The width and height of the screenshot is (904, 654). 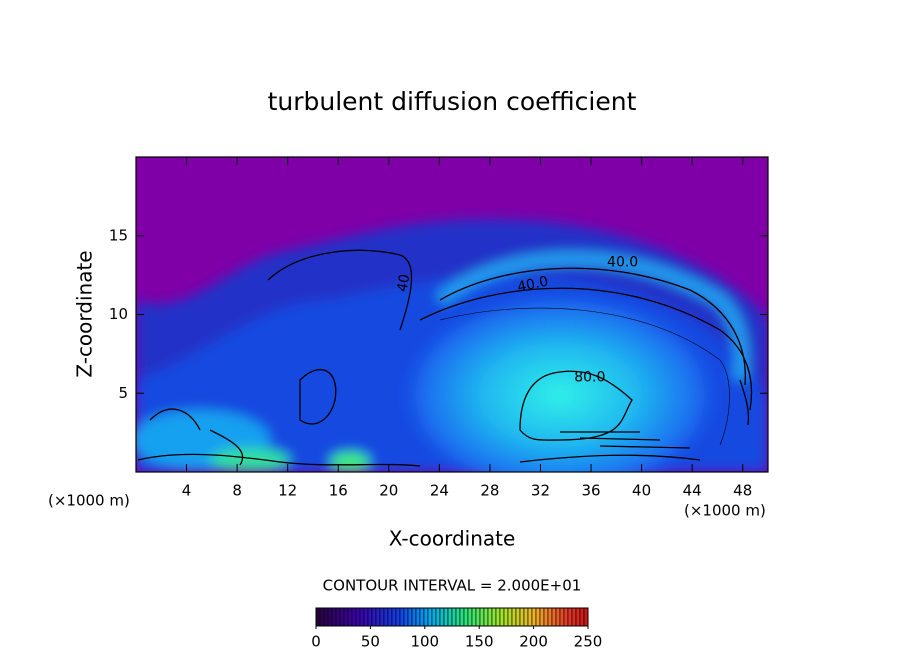 What do you see at coordinates (452, 586) in the screenshot?
I see `contour-interval: CONTOUR INTERVAL = 2.000E+01` at bounding box center [452, 586].